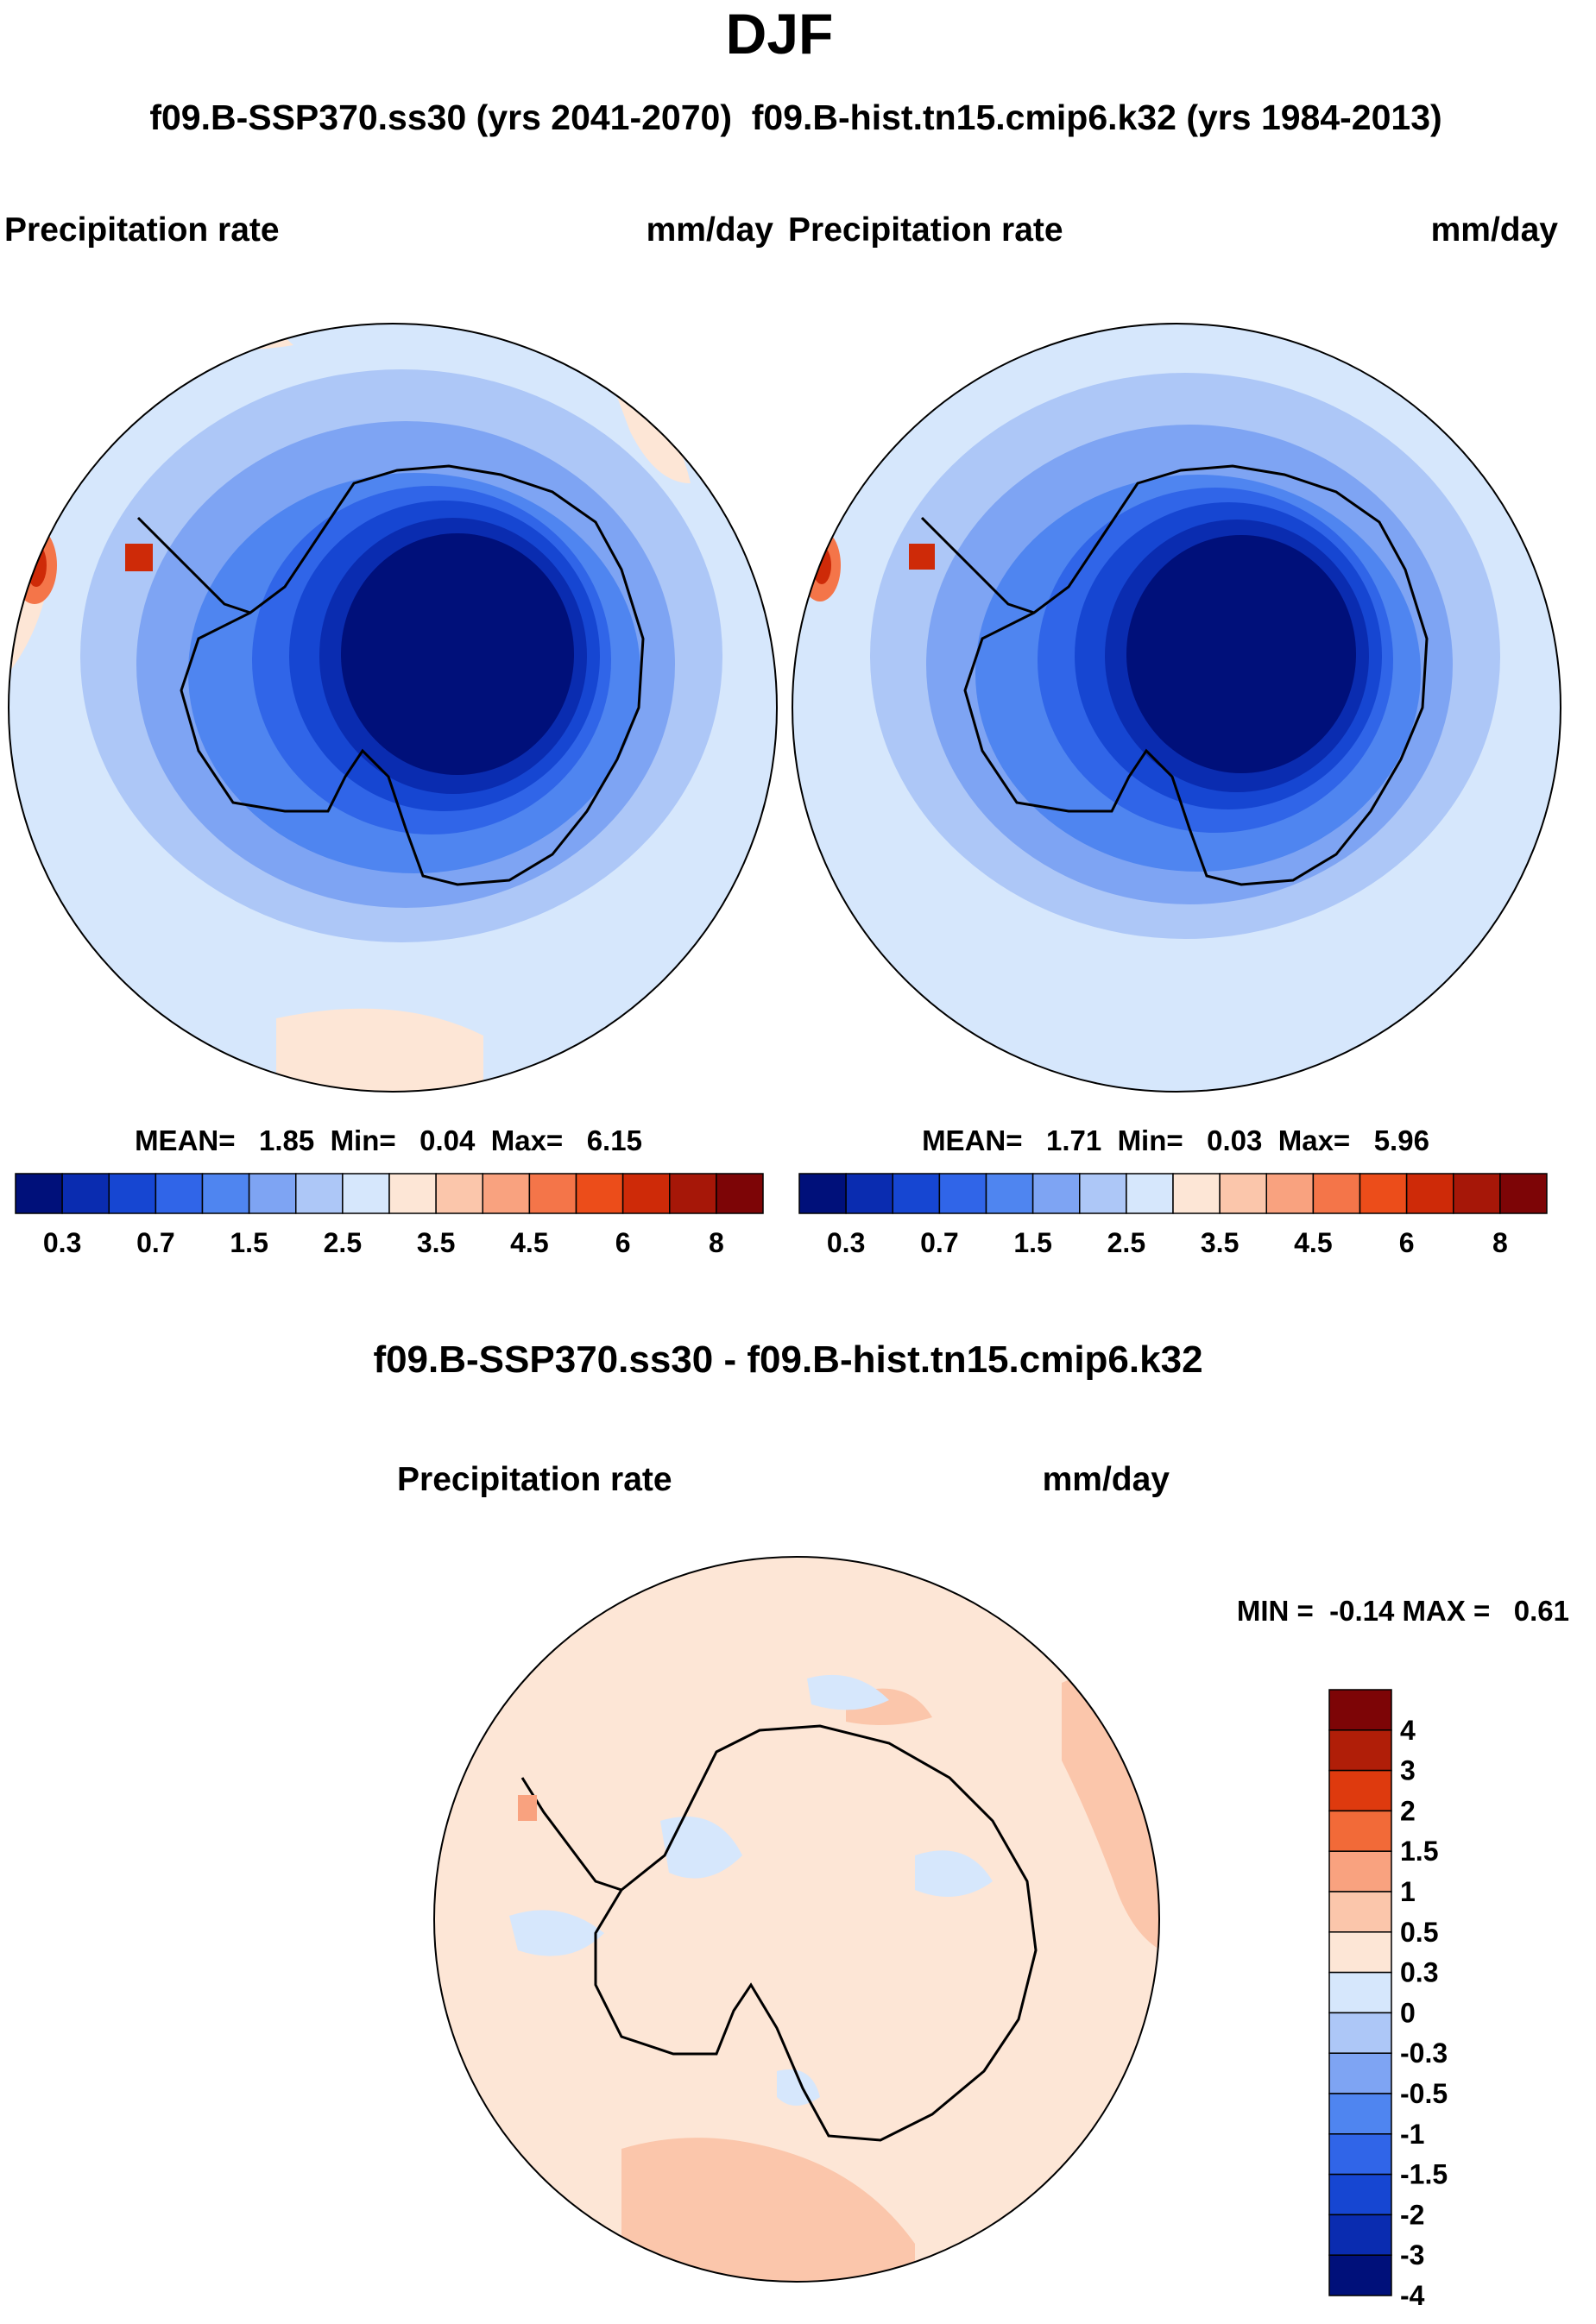 The width and height of the screenshot is (1596, 2324). Describe the element at coordinates (1408, 2012) in the screenshot. I see `diff-colorbar-tick-label: 0` at that location.